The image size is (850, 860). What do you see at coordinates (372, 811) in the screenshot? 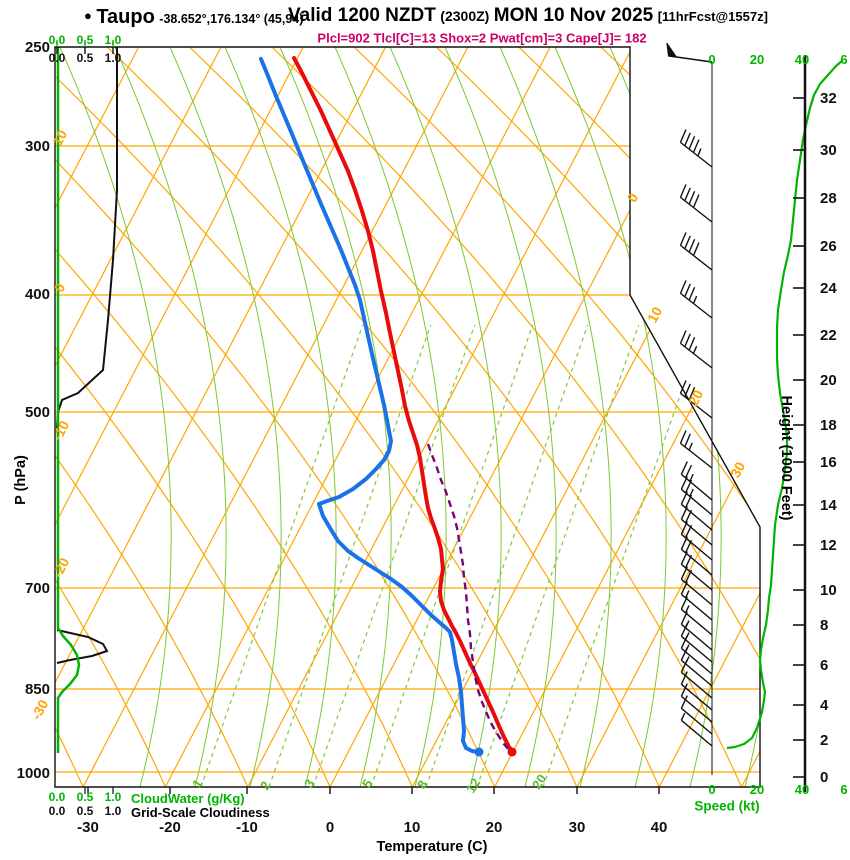
I see `temperature-axis-labels: -30 -20 -10 0 10 20 30 40` at bounding box center [372, 811].